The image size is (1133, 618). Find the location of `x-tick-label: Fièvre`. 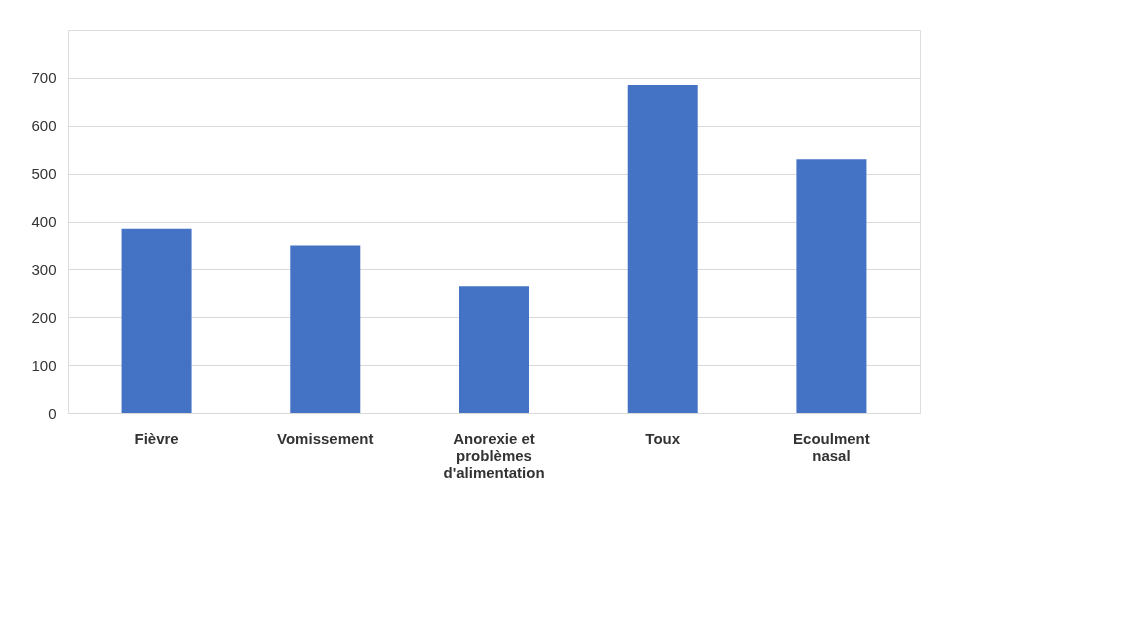

x-tick-label: Fièvre is located at coordinates (156, 438).